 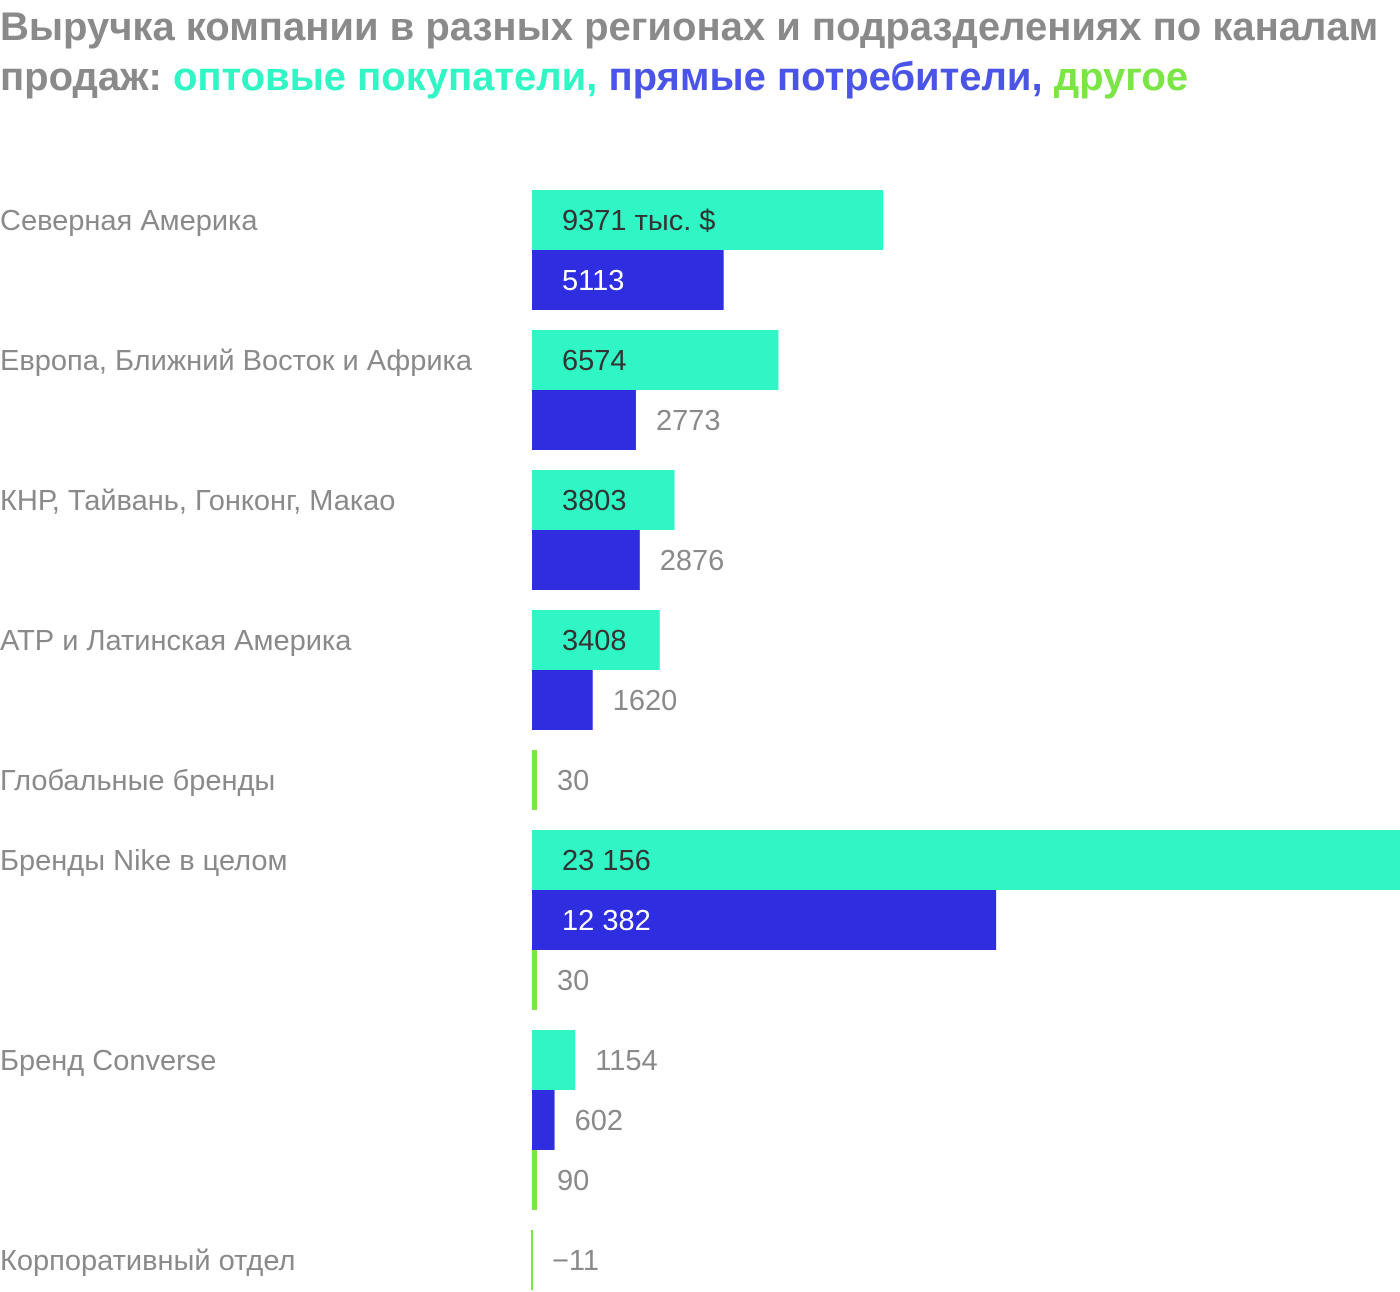 I want to click on value-label: 2773, so click(x=688, y=421).